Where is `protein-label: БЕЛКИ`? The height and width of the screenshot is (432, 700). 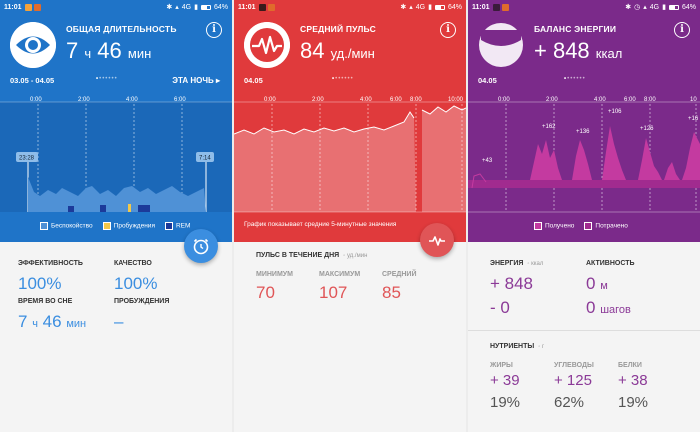
protein-label: БЕЛКИ is located at coordinates (630, 365).